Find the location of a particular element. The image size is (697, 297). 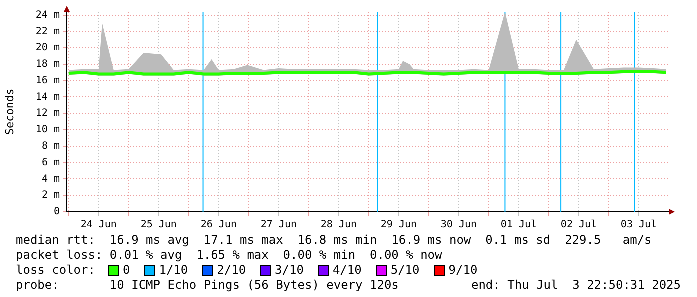

text: loss color: is located at coordinates (56, 270).